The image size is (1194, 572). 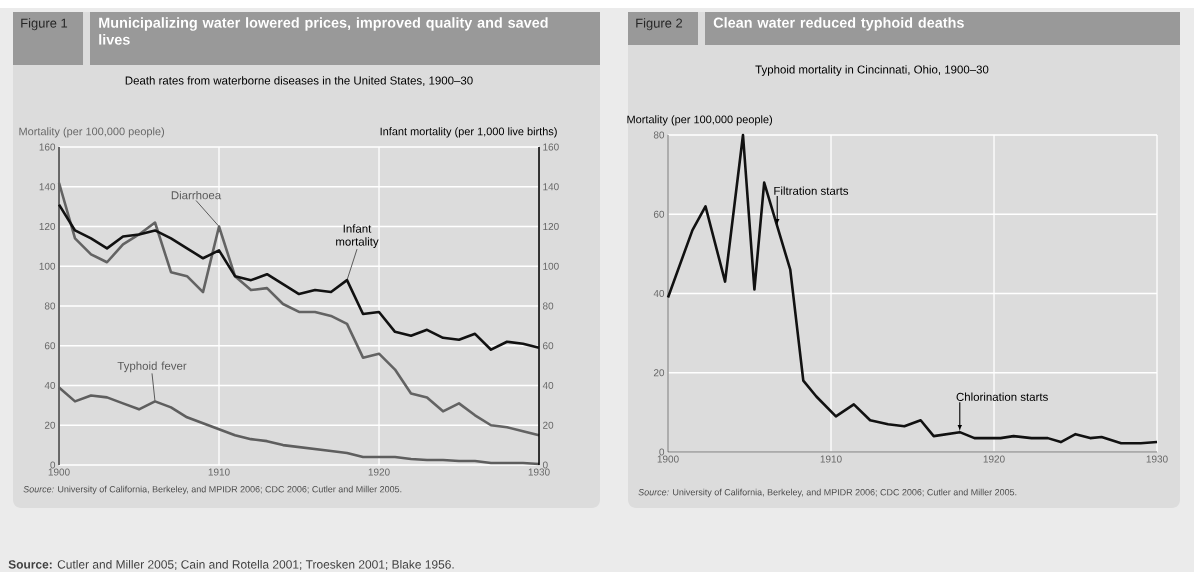 I want to click on y2-tick-label: 140, so click(x=551, y=187).